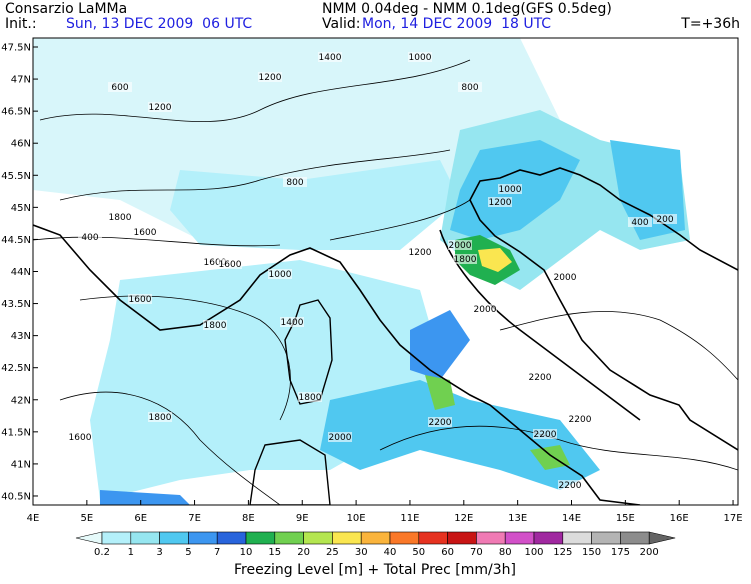 This screenshot has width=751, height=584. I want to click on colorbar-label: 50, so click(418, 552).